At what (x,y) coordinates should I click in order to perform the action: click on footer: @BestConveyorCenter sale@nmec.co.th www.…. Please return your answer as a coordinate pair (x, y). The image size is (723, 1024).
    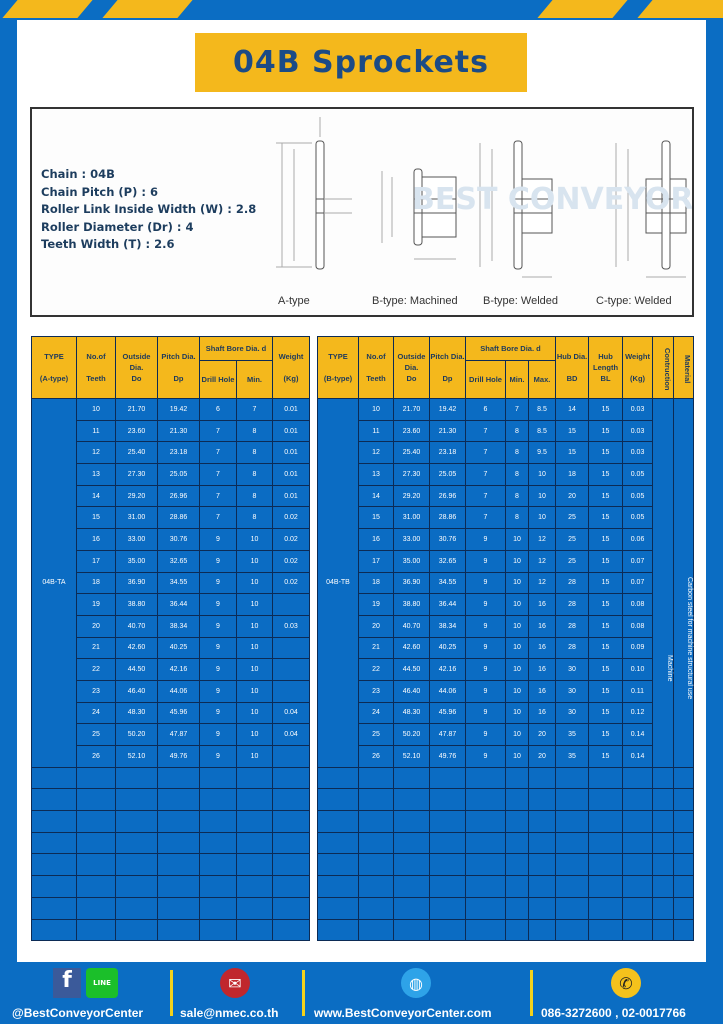
    Looking at the image, I should click on (361, 993).